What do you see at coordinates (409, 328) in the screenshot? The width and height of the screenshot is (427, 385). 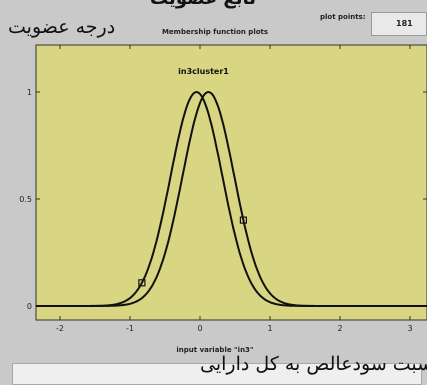 I see `x-tick-label: 3` at bounding box center [409, 328].